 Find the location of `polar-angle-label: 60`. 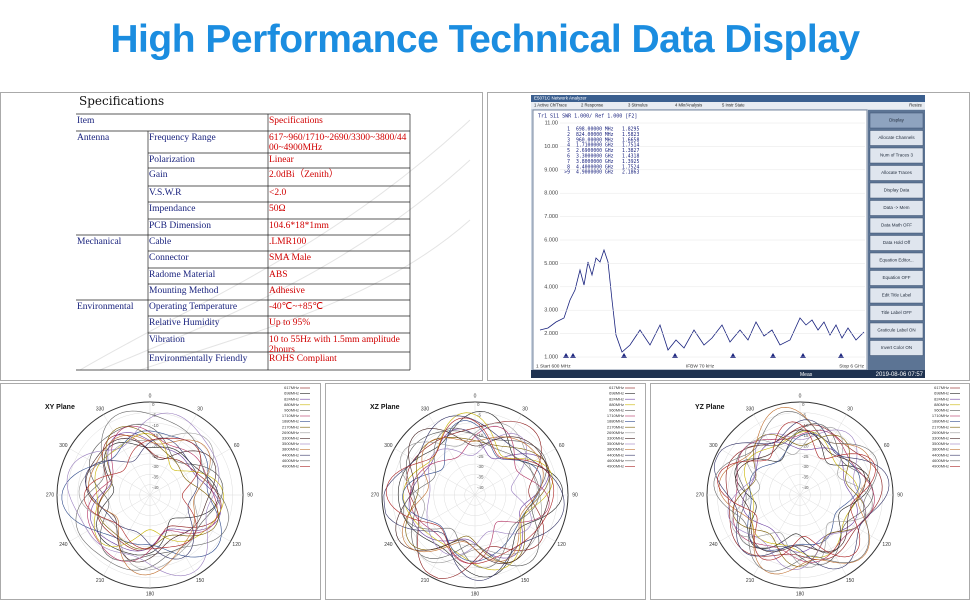

polar-angle-label: 60 is located at coordinates (887, 446).